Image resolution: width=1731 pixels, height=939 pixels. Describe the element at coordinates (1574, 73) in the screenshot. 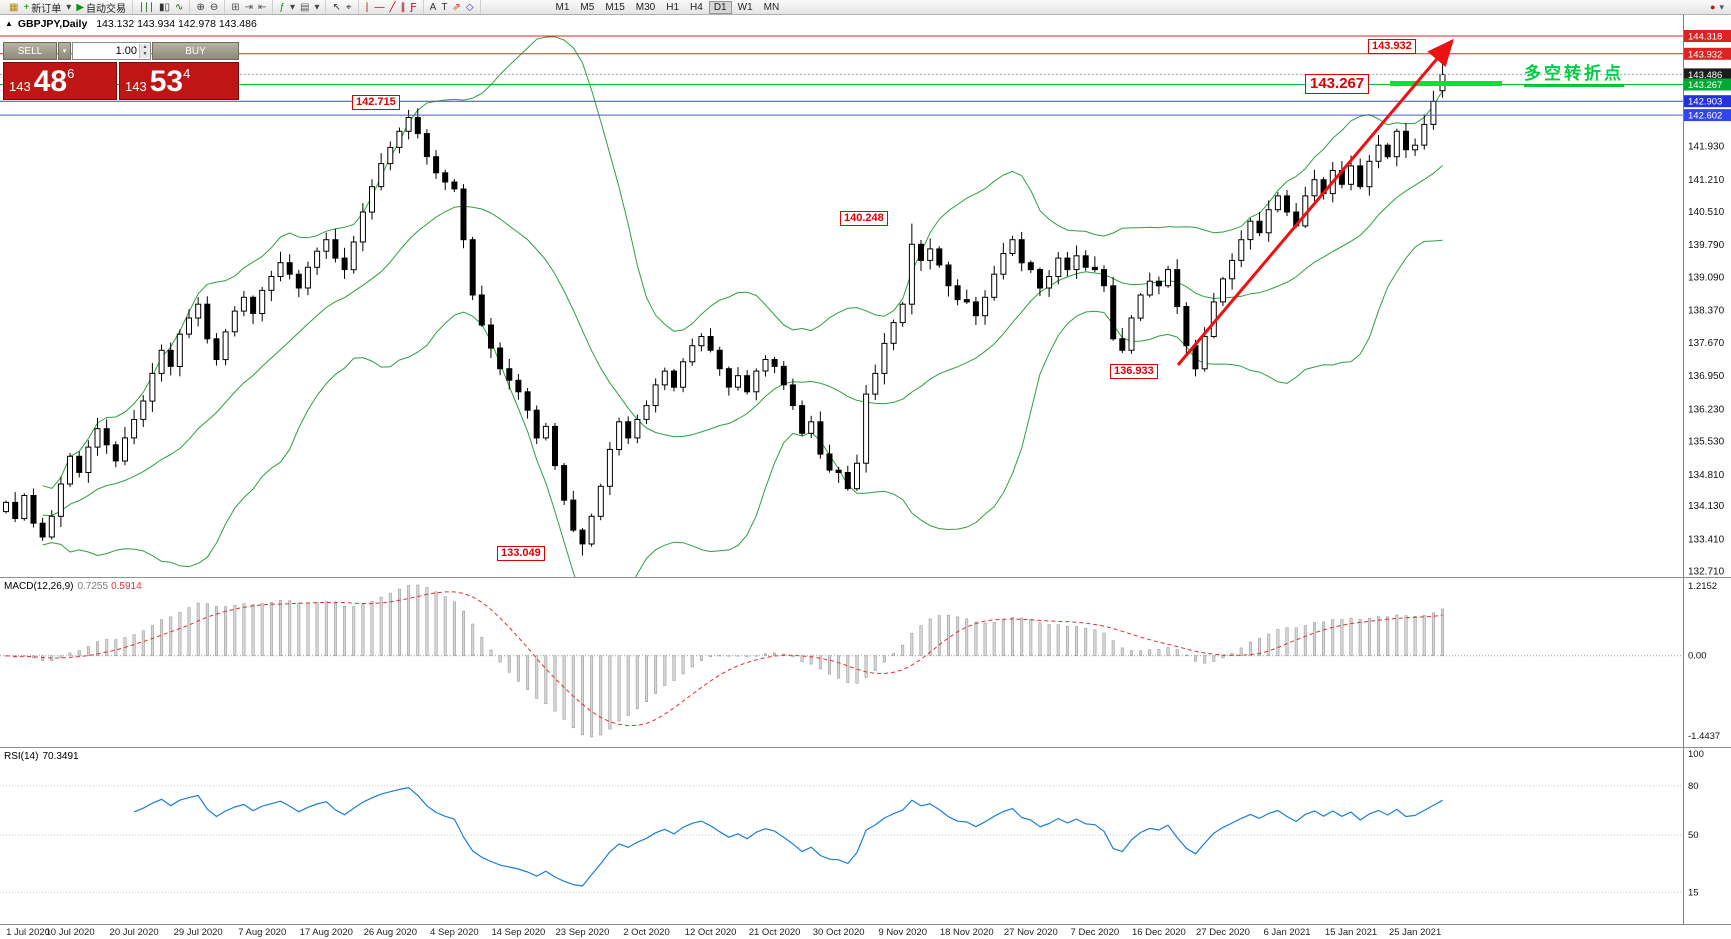

I see `turning-point-note: 多空转折点` at that location.